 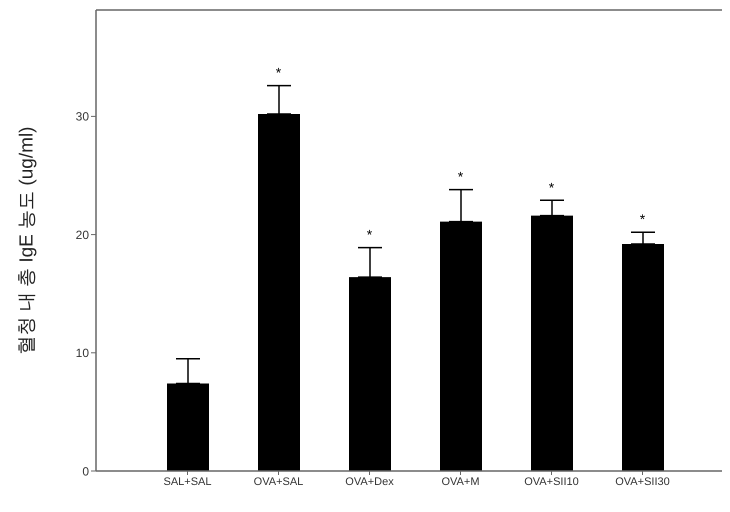 I want to click on x-tick-label: OVA+SAL, so click(x=279, y=482).